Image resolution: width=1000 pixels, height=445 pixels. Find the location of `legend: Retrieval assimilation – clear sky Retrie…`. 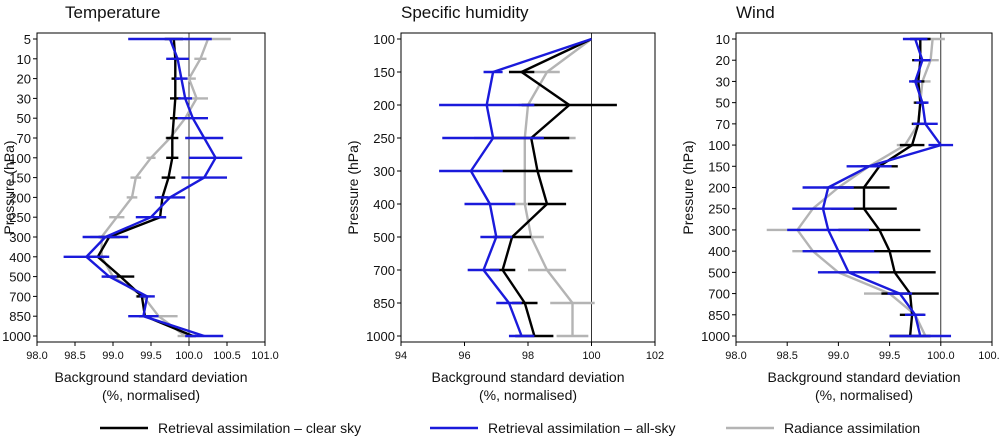

legend: Retrieval assimilation – clear sky Retrie… is located at coordinates (510, 428).